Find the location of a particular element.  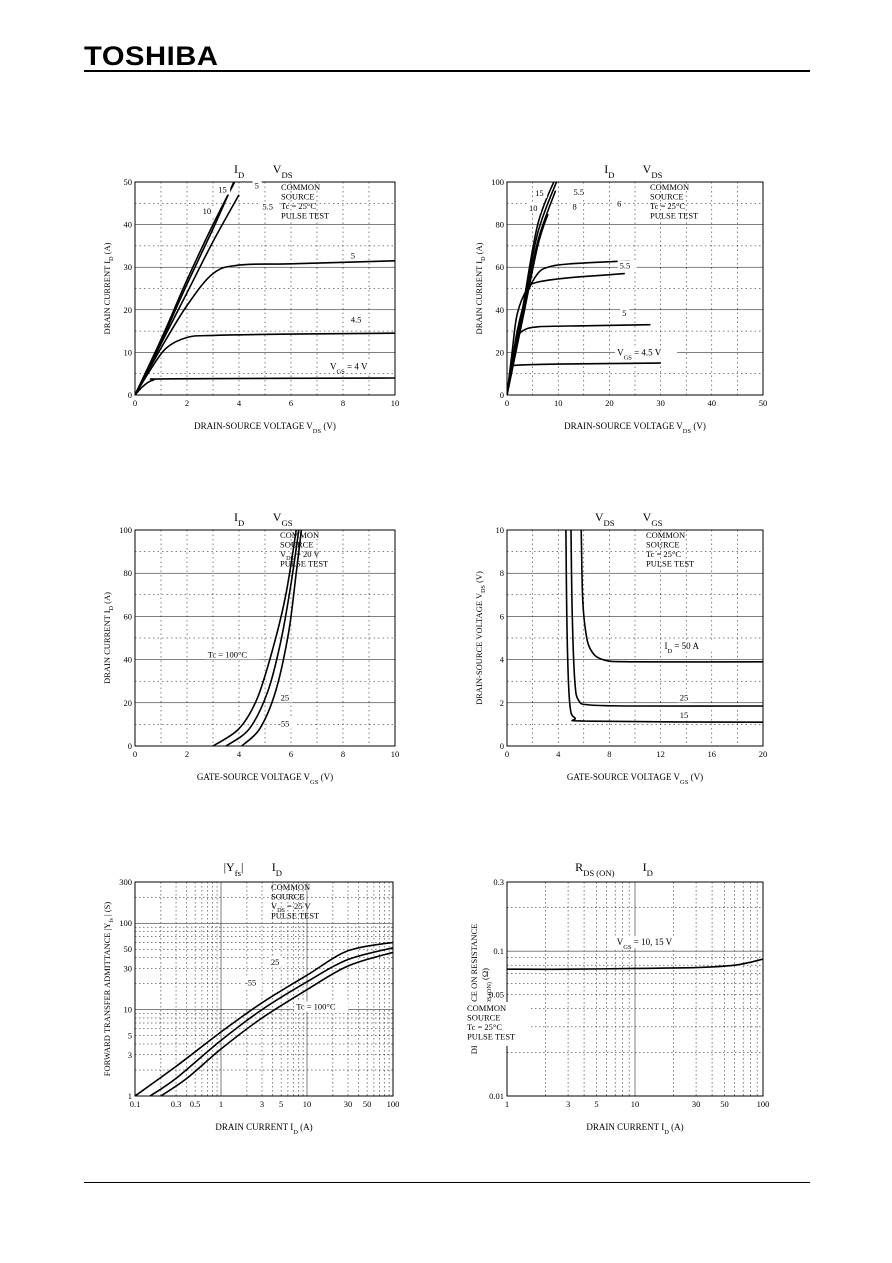

legend-line: VDS = 25 V is located at coordinates (291, 907).